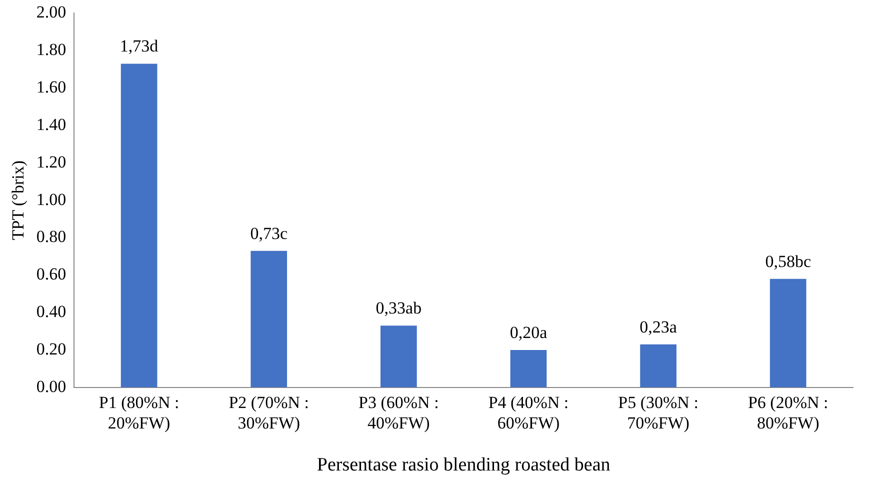  What do you see at coordinates (18, 200) in the screenshot?
I see `y-axis-title: TPT (°brix)` at bounding box center [18, 200].